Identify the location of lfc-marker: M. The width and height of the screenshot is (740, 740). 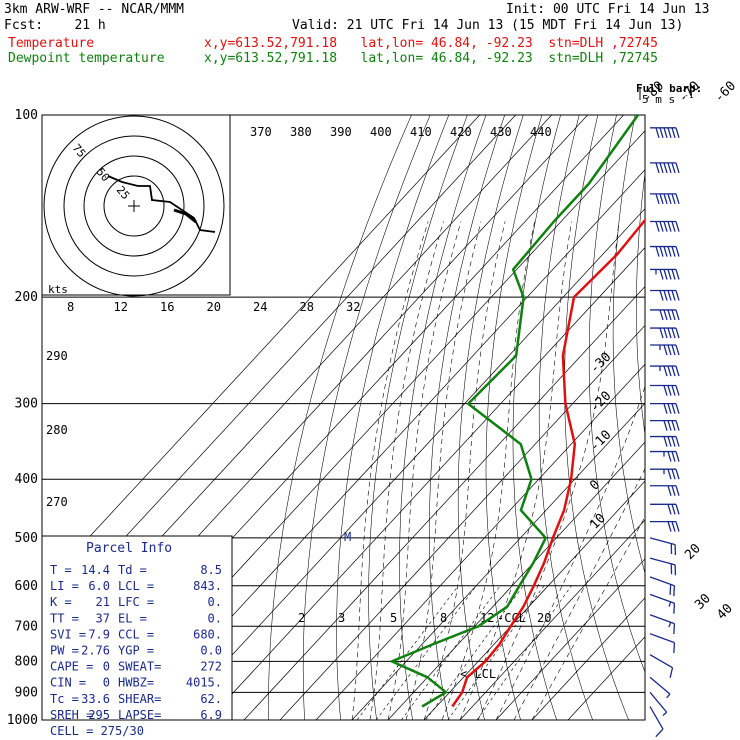
(347, 537).